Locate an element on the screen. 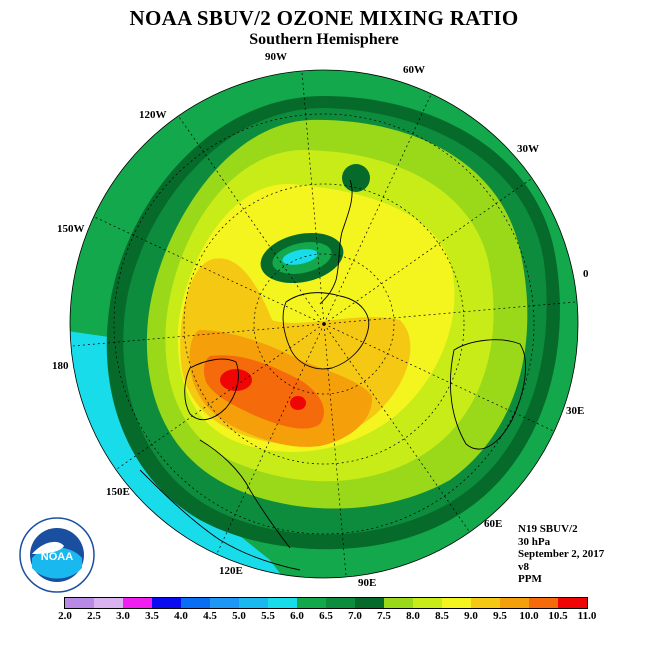 The height and width of the screenshot is (648, 648). legend-tick-label: 7.0 is located at coordinates (355, 616).